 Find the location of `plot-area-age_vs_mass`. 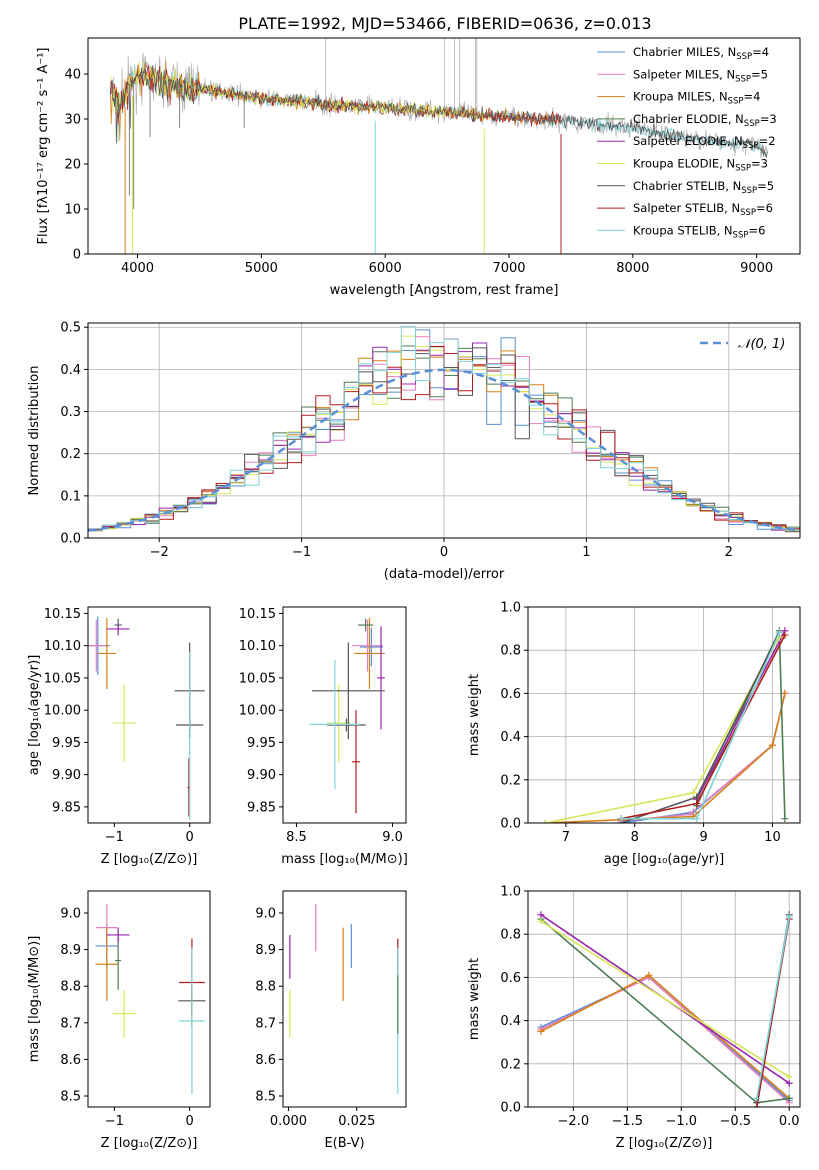

plot-area-age_vs_mass is located at coordinates (347, 715).